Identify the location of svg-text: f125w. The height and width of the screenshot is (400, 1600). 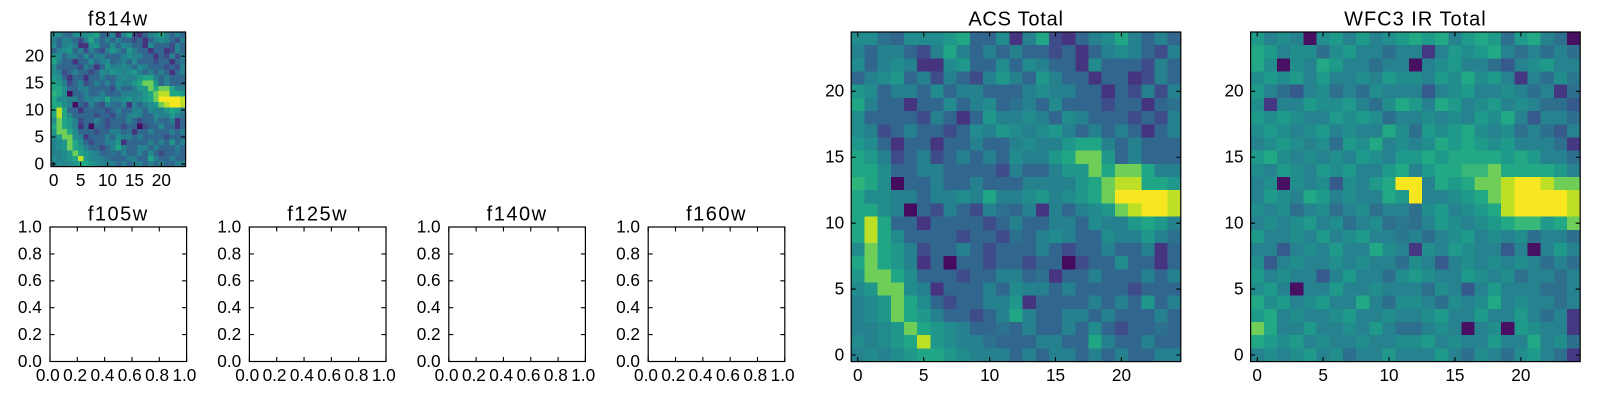
(317, 215).